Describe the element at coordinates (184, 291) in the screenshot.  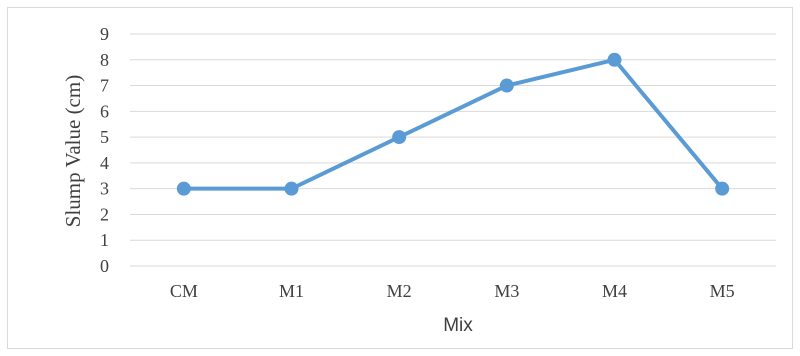
I see `x-tick-label-cm: CM` at that location.